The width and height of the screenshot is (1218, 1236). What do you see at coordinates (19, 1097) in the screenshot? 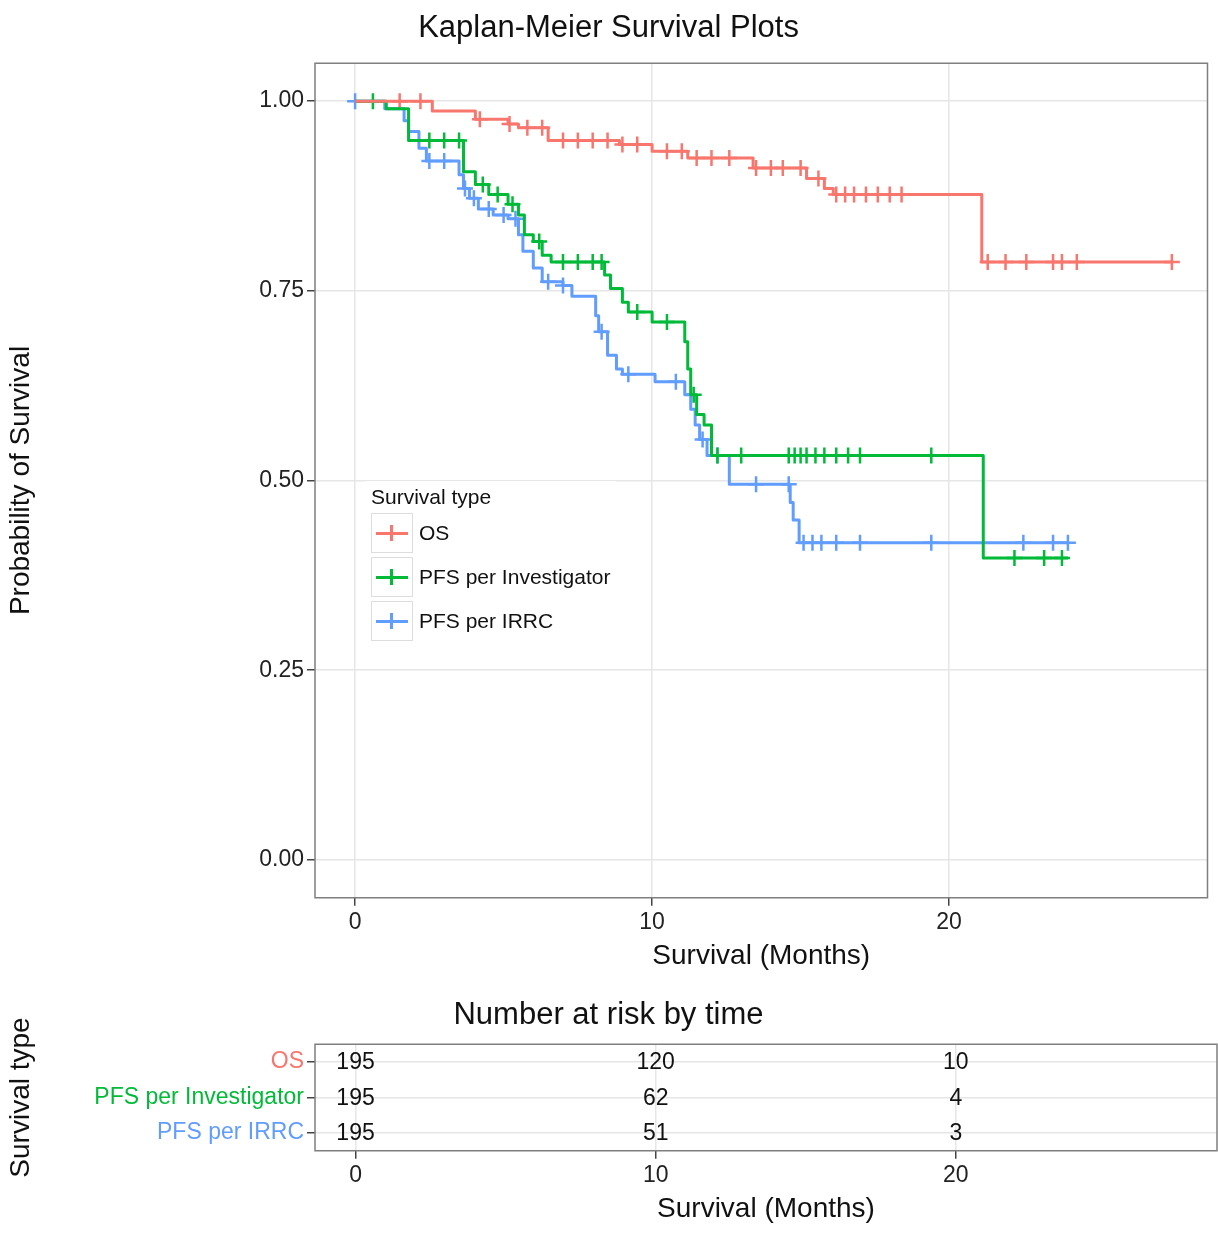
I see `y-axis-title: Survival type` at bounding box center [19, 1097].